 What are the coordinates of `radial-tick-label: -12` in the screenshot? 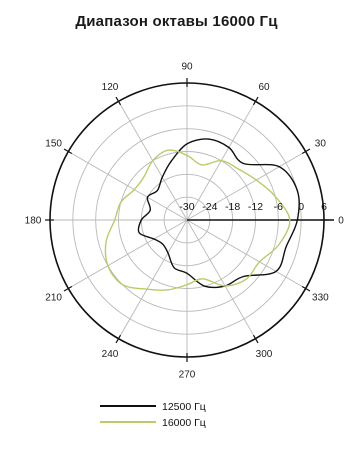 It's located at (255, 207).